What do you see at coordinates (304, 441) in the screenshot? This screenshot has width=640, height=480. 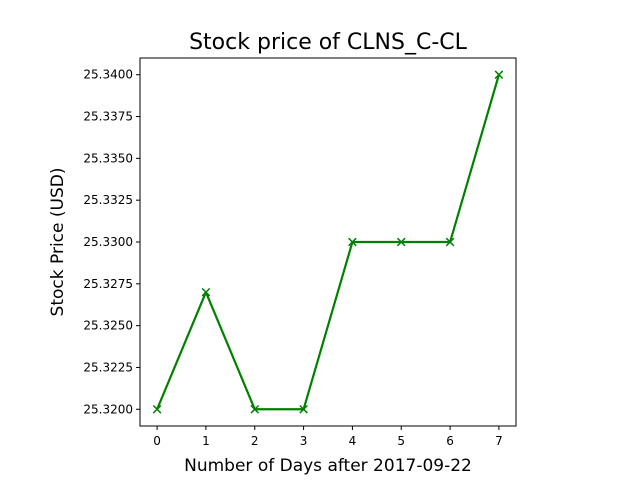 I see `x-tick-label: 3` at bounding box center [304, 441].